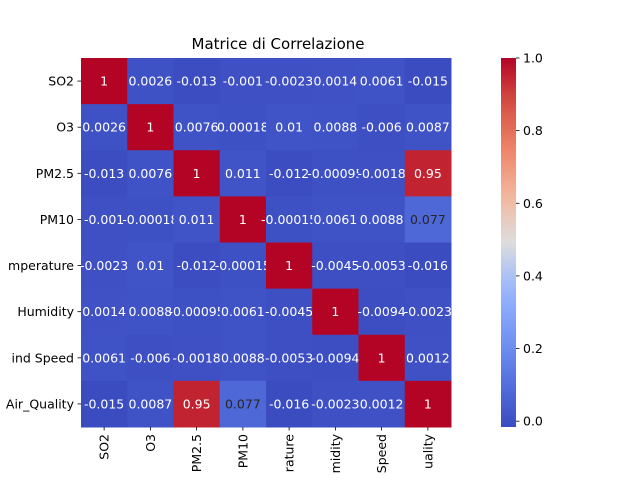 The width and height of the screenshot is (640, 480). I want to click on cell-annotation: 0.0012, so click(428, 357).